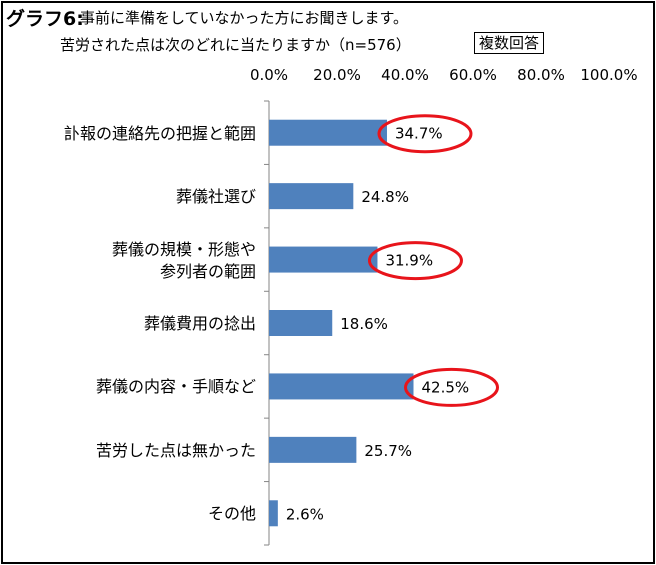 Image resolution: width=656 pixels, height=565 pixels. Describe the element at coordinates (337, 75) in the screenshot. I see `x-tick-label: 20.0%` at that location.